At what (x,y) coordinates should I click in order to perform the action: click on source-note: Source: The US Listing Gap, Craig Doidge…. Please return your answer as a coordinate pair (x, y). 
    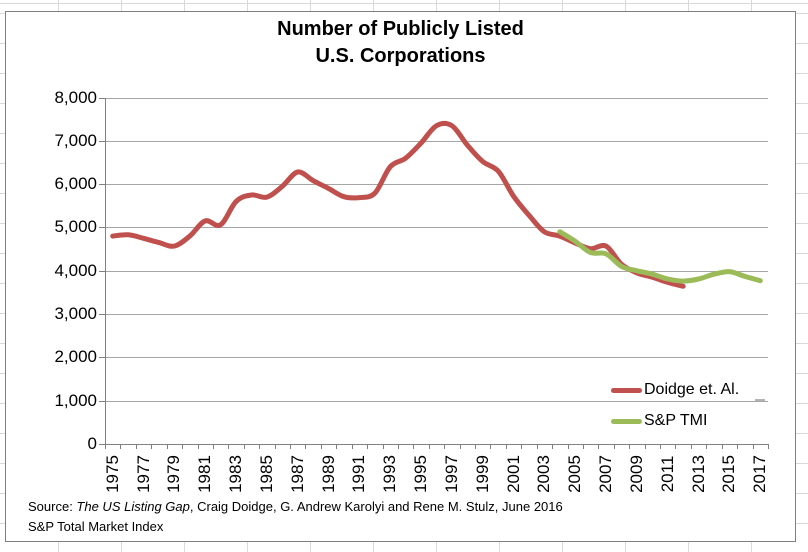
    Looking at the image, I should click on (295, 517).